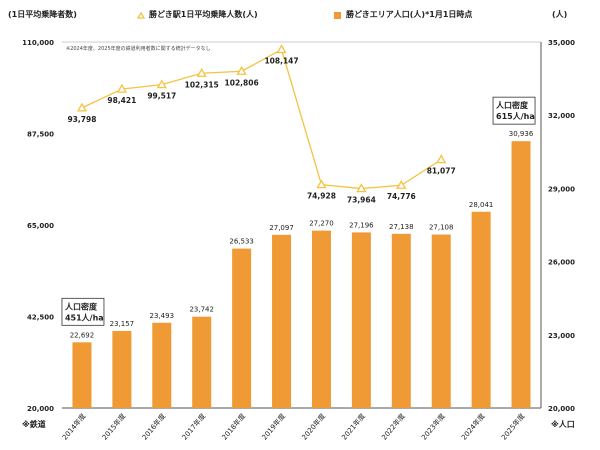 The width and height of the screenshot is (600, 450). Describe the element at coordinates (321, 196) in the screenshot. I see `line-value-label: 74,928` at that location.